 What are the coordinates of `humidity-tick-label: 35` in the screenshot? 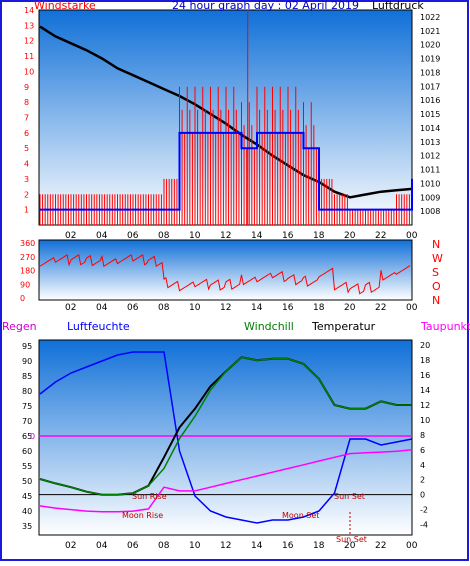 It's located at (27, 526).